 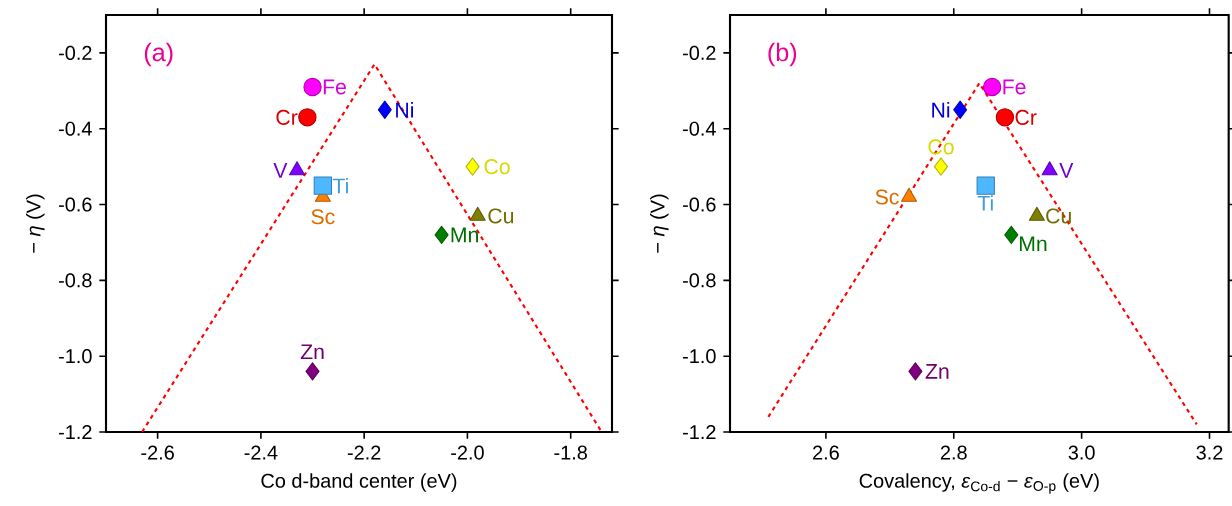 What do you see at coordinates (364, 452) in the screenshot?
I see `x-tick-label: -2.2` at bounding box center [364, 452].